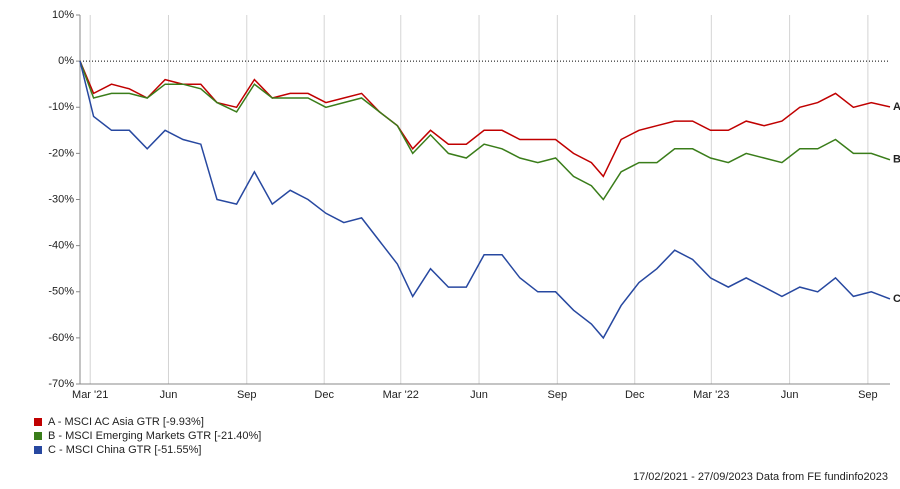  Describe the element at coordinates (61, 199) in the screenshot. I see `y-tick-label: -30%` at that location.